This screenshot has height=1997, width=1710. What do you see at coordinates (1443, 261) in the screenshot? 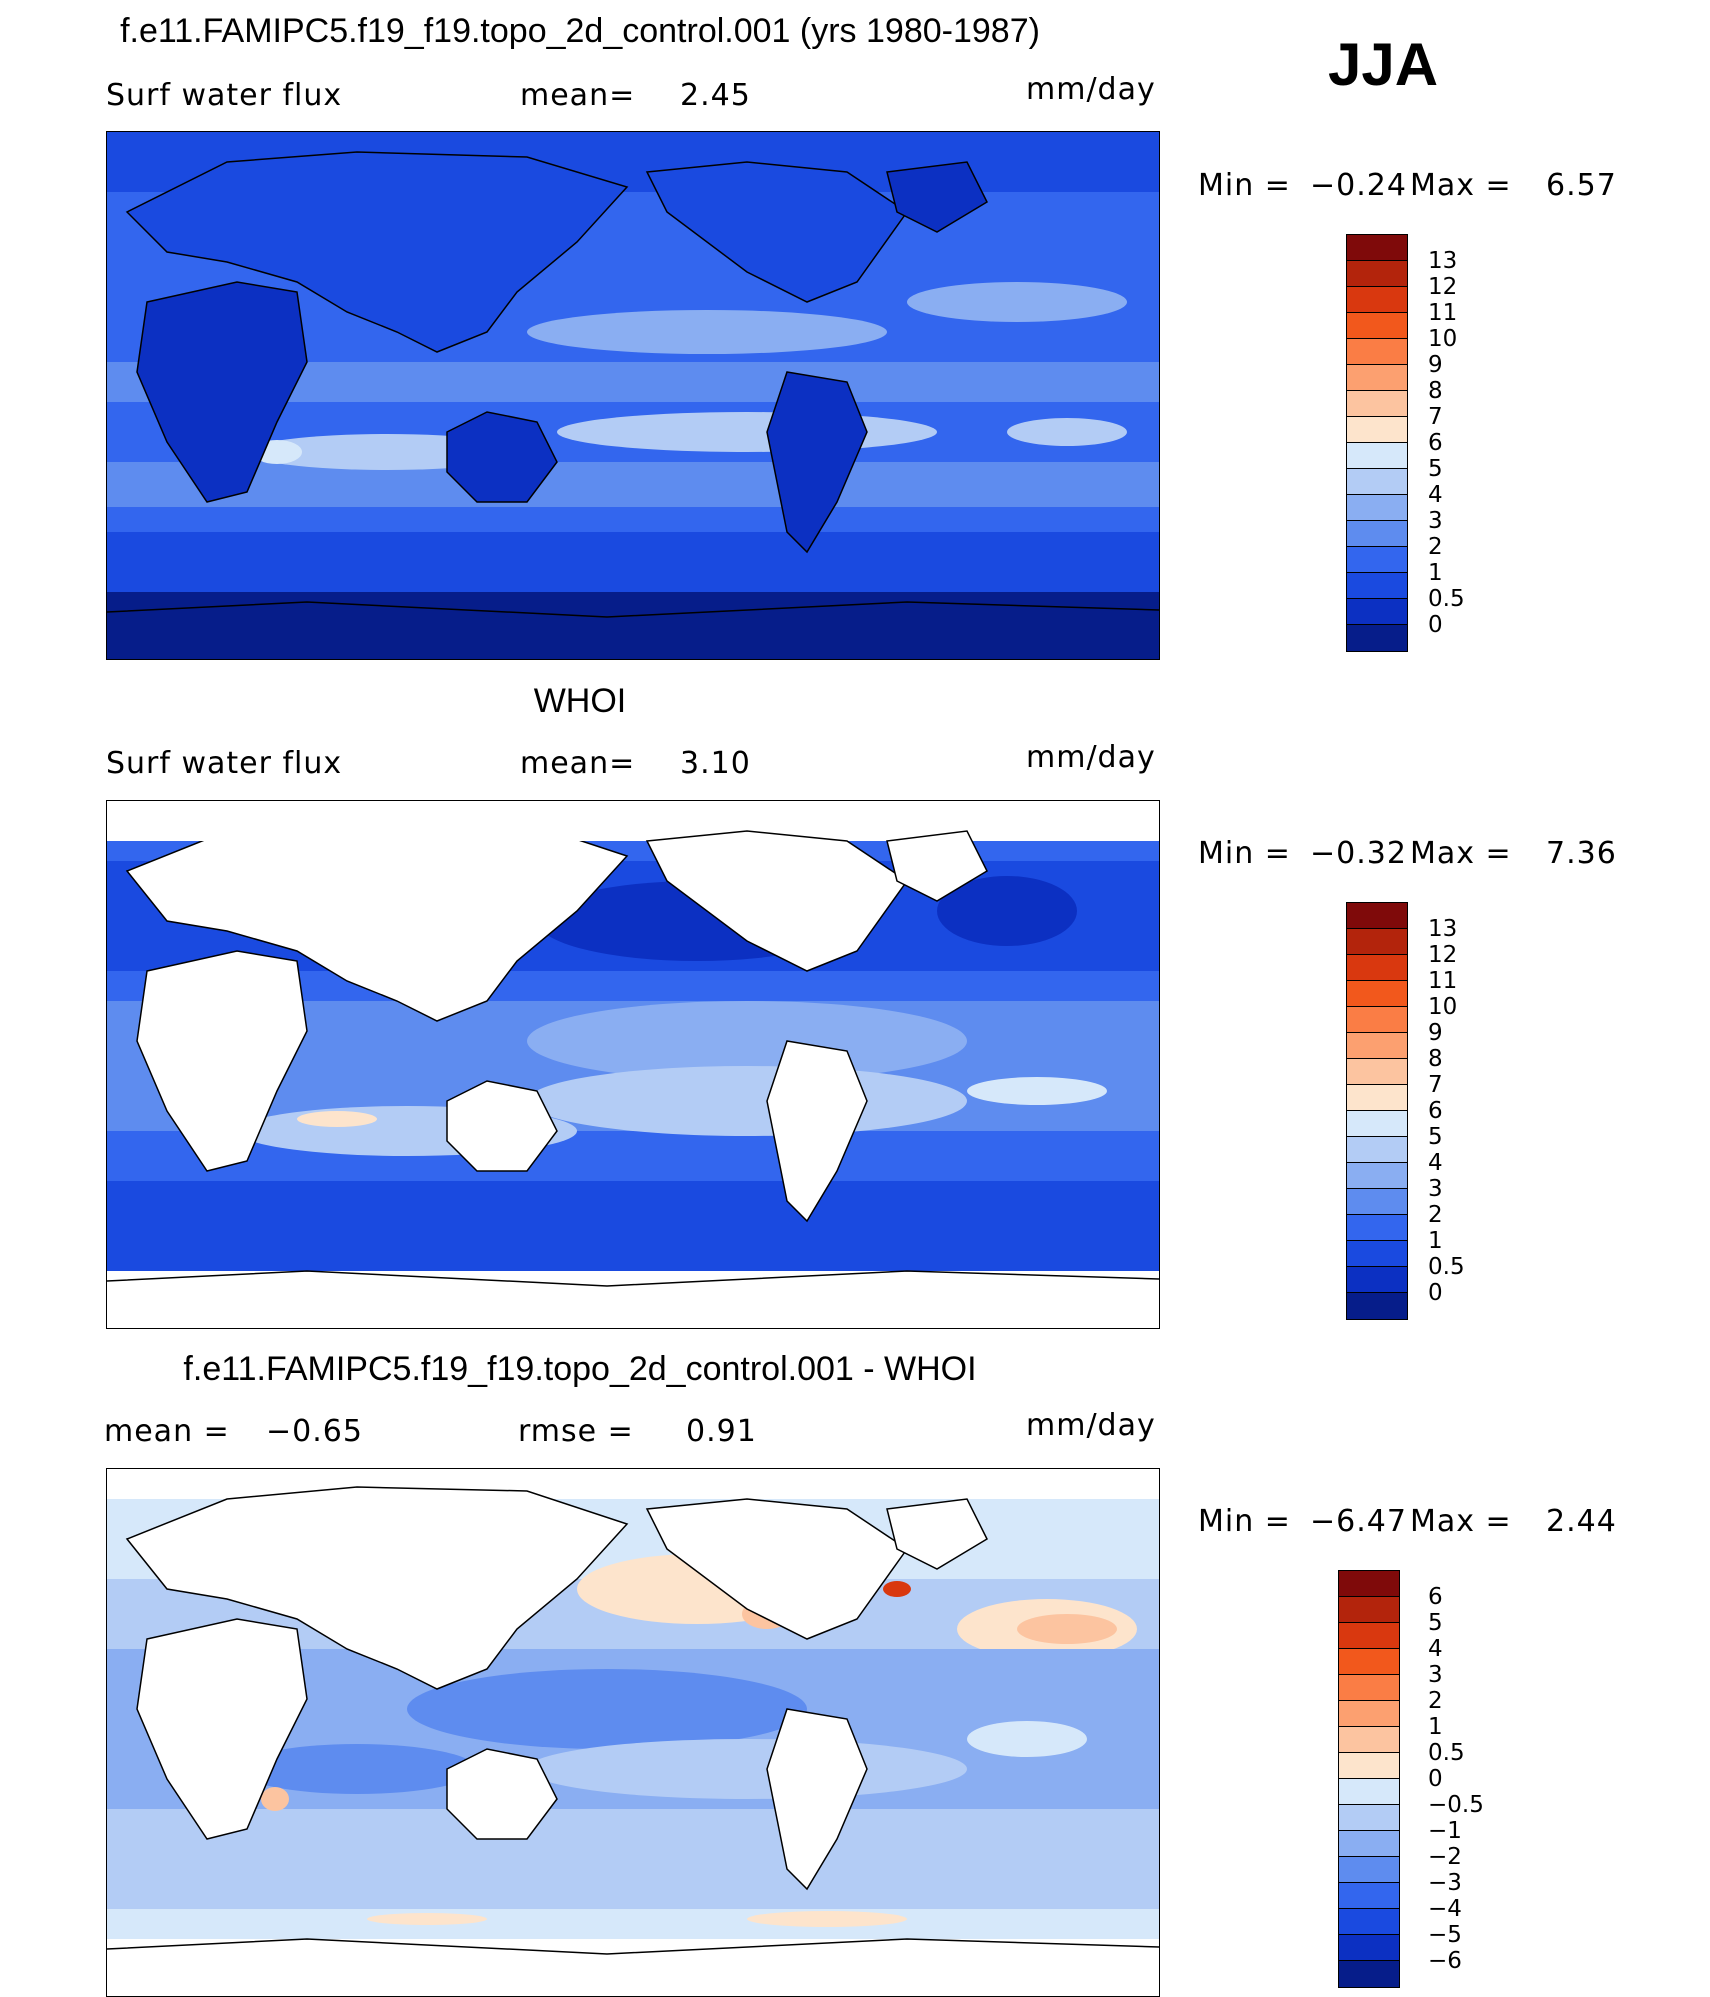
I see `colorbar-tick-label: 13` at bounding box center [1443, 261].